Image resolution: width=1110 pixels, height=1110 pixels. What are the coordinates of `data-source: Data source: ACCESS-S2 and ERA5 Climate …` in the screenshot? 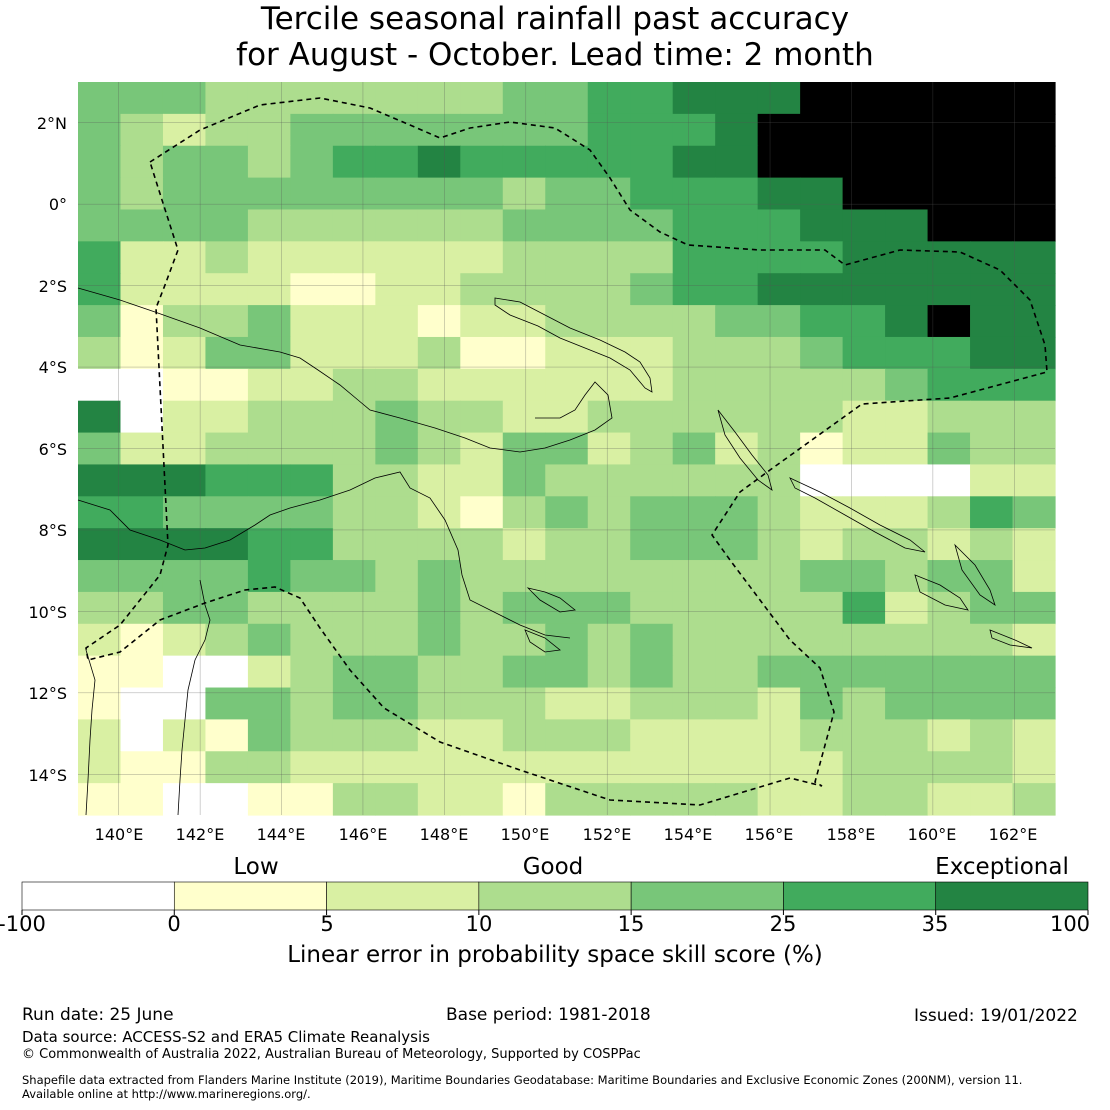 It's located at (226, 1037).